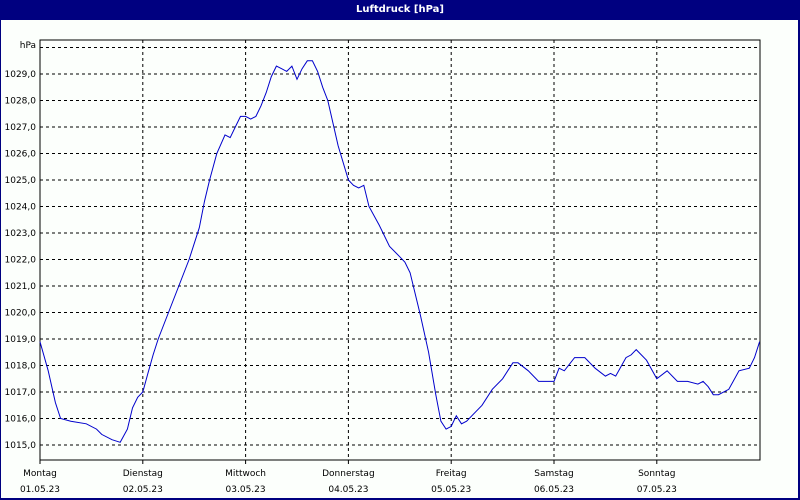 This screenshot has height=500, width=800. Describe the element at coordinates (143, 474) in the screenshot. I see `x-tick-day-label: Dienstag` at that location.